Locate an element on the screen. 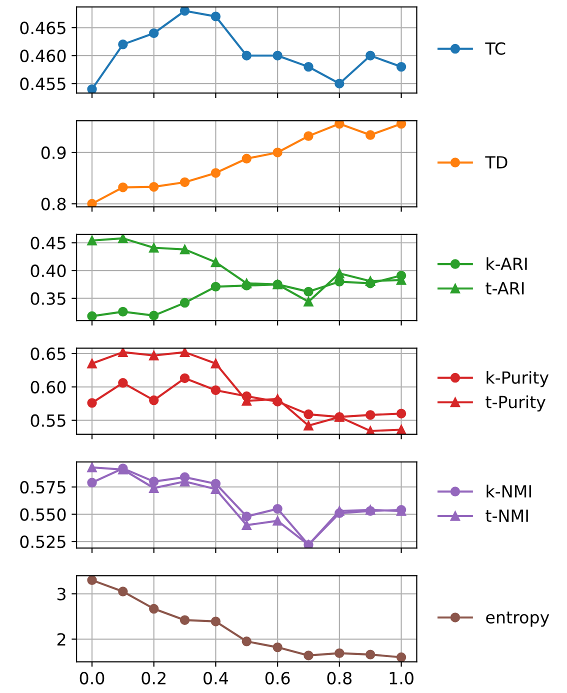  y-tick-label: 0.8 is located at coordinates (53, 204).